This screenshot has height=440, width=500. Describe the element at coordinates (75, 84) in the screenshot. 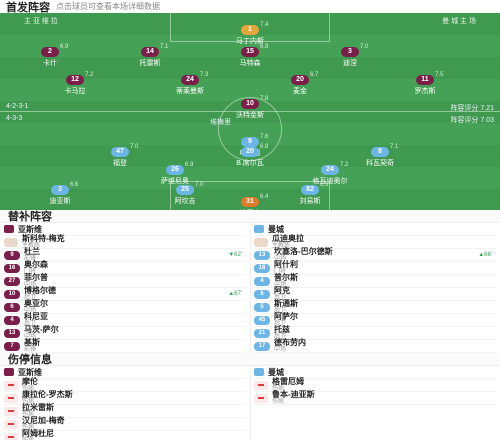

I see `player-top-5: 12 7.2 卡马拉` at that location.